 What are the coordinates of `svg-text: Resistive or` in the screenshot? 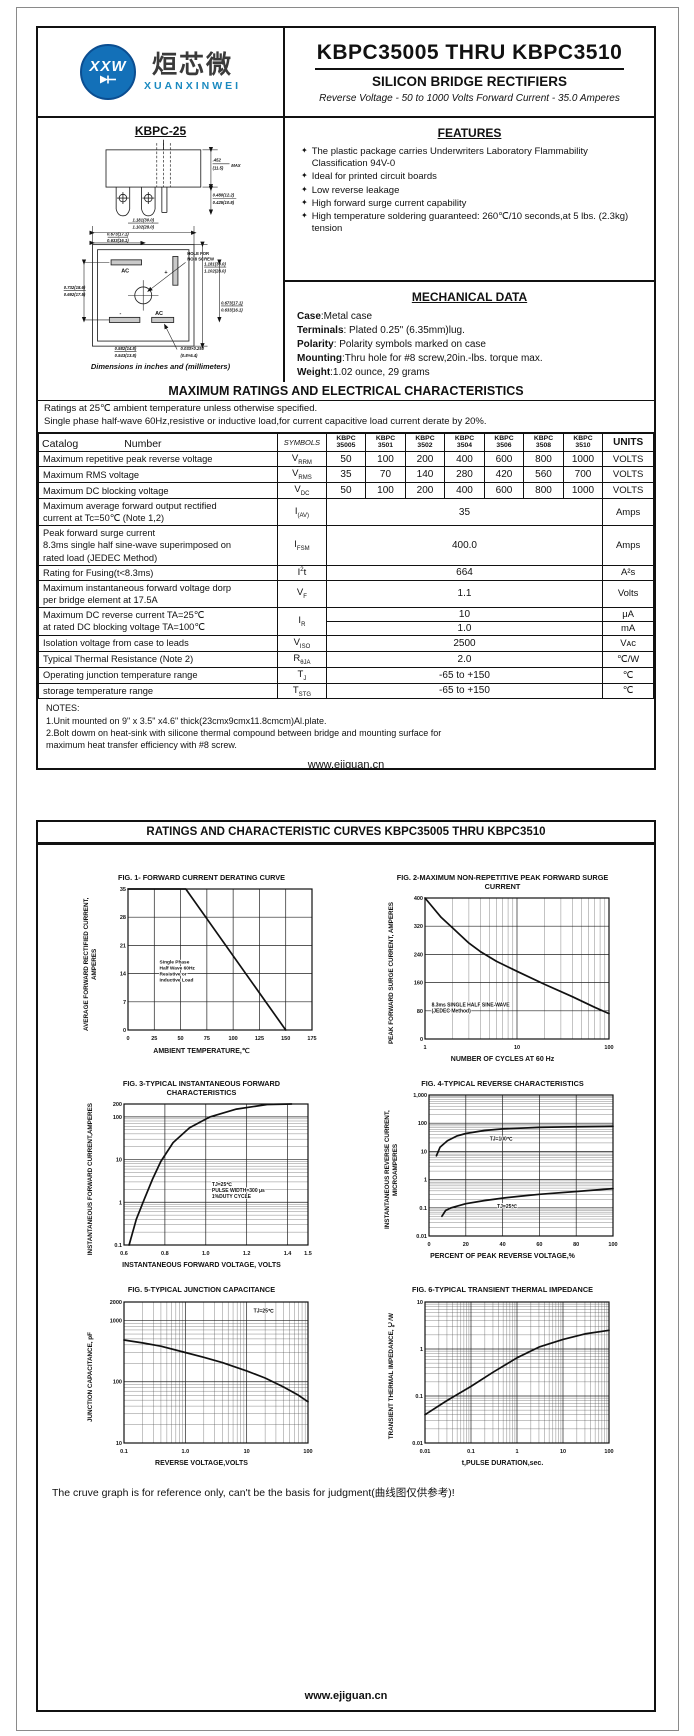 It's located at (173, 975).